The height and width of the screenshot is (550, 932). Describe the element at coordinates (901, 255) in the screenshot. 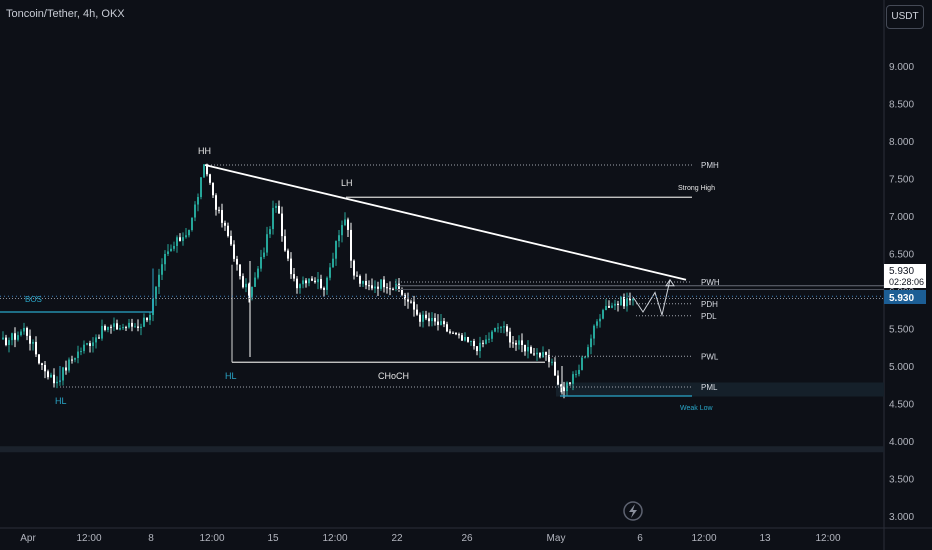

I see `y-tick-label: 6.500` at that location.